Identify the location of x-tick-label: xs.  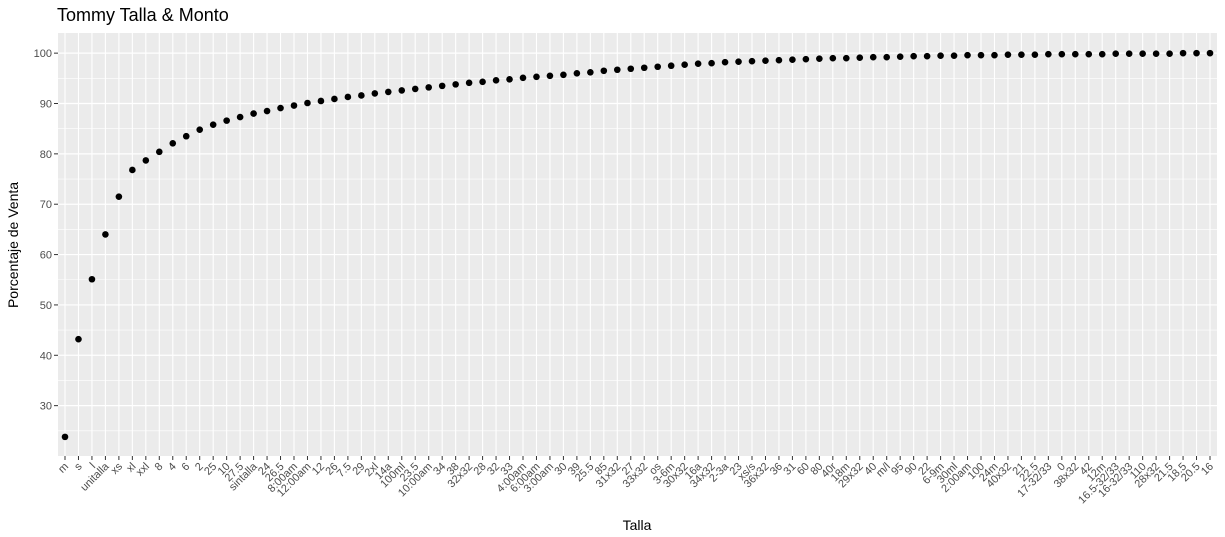
(117, 468).